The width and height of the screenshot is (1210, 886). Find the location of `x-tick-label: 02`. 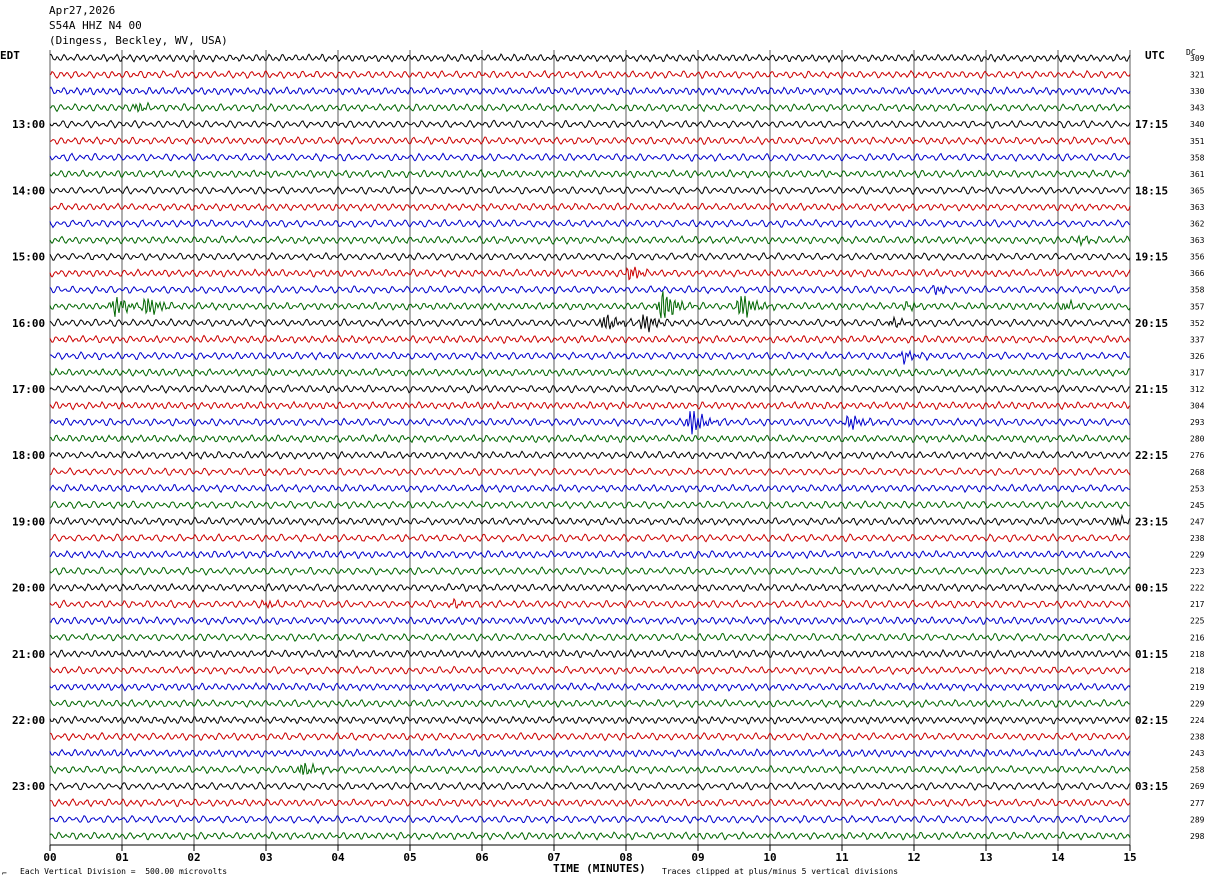

x-tick-label: 02 is located at coordinates (193, 857).